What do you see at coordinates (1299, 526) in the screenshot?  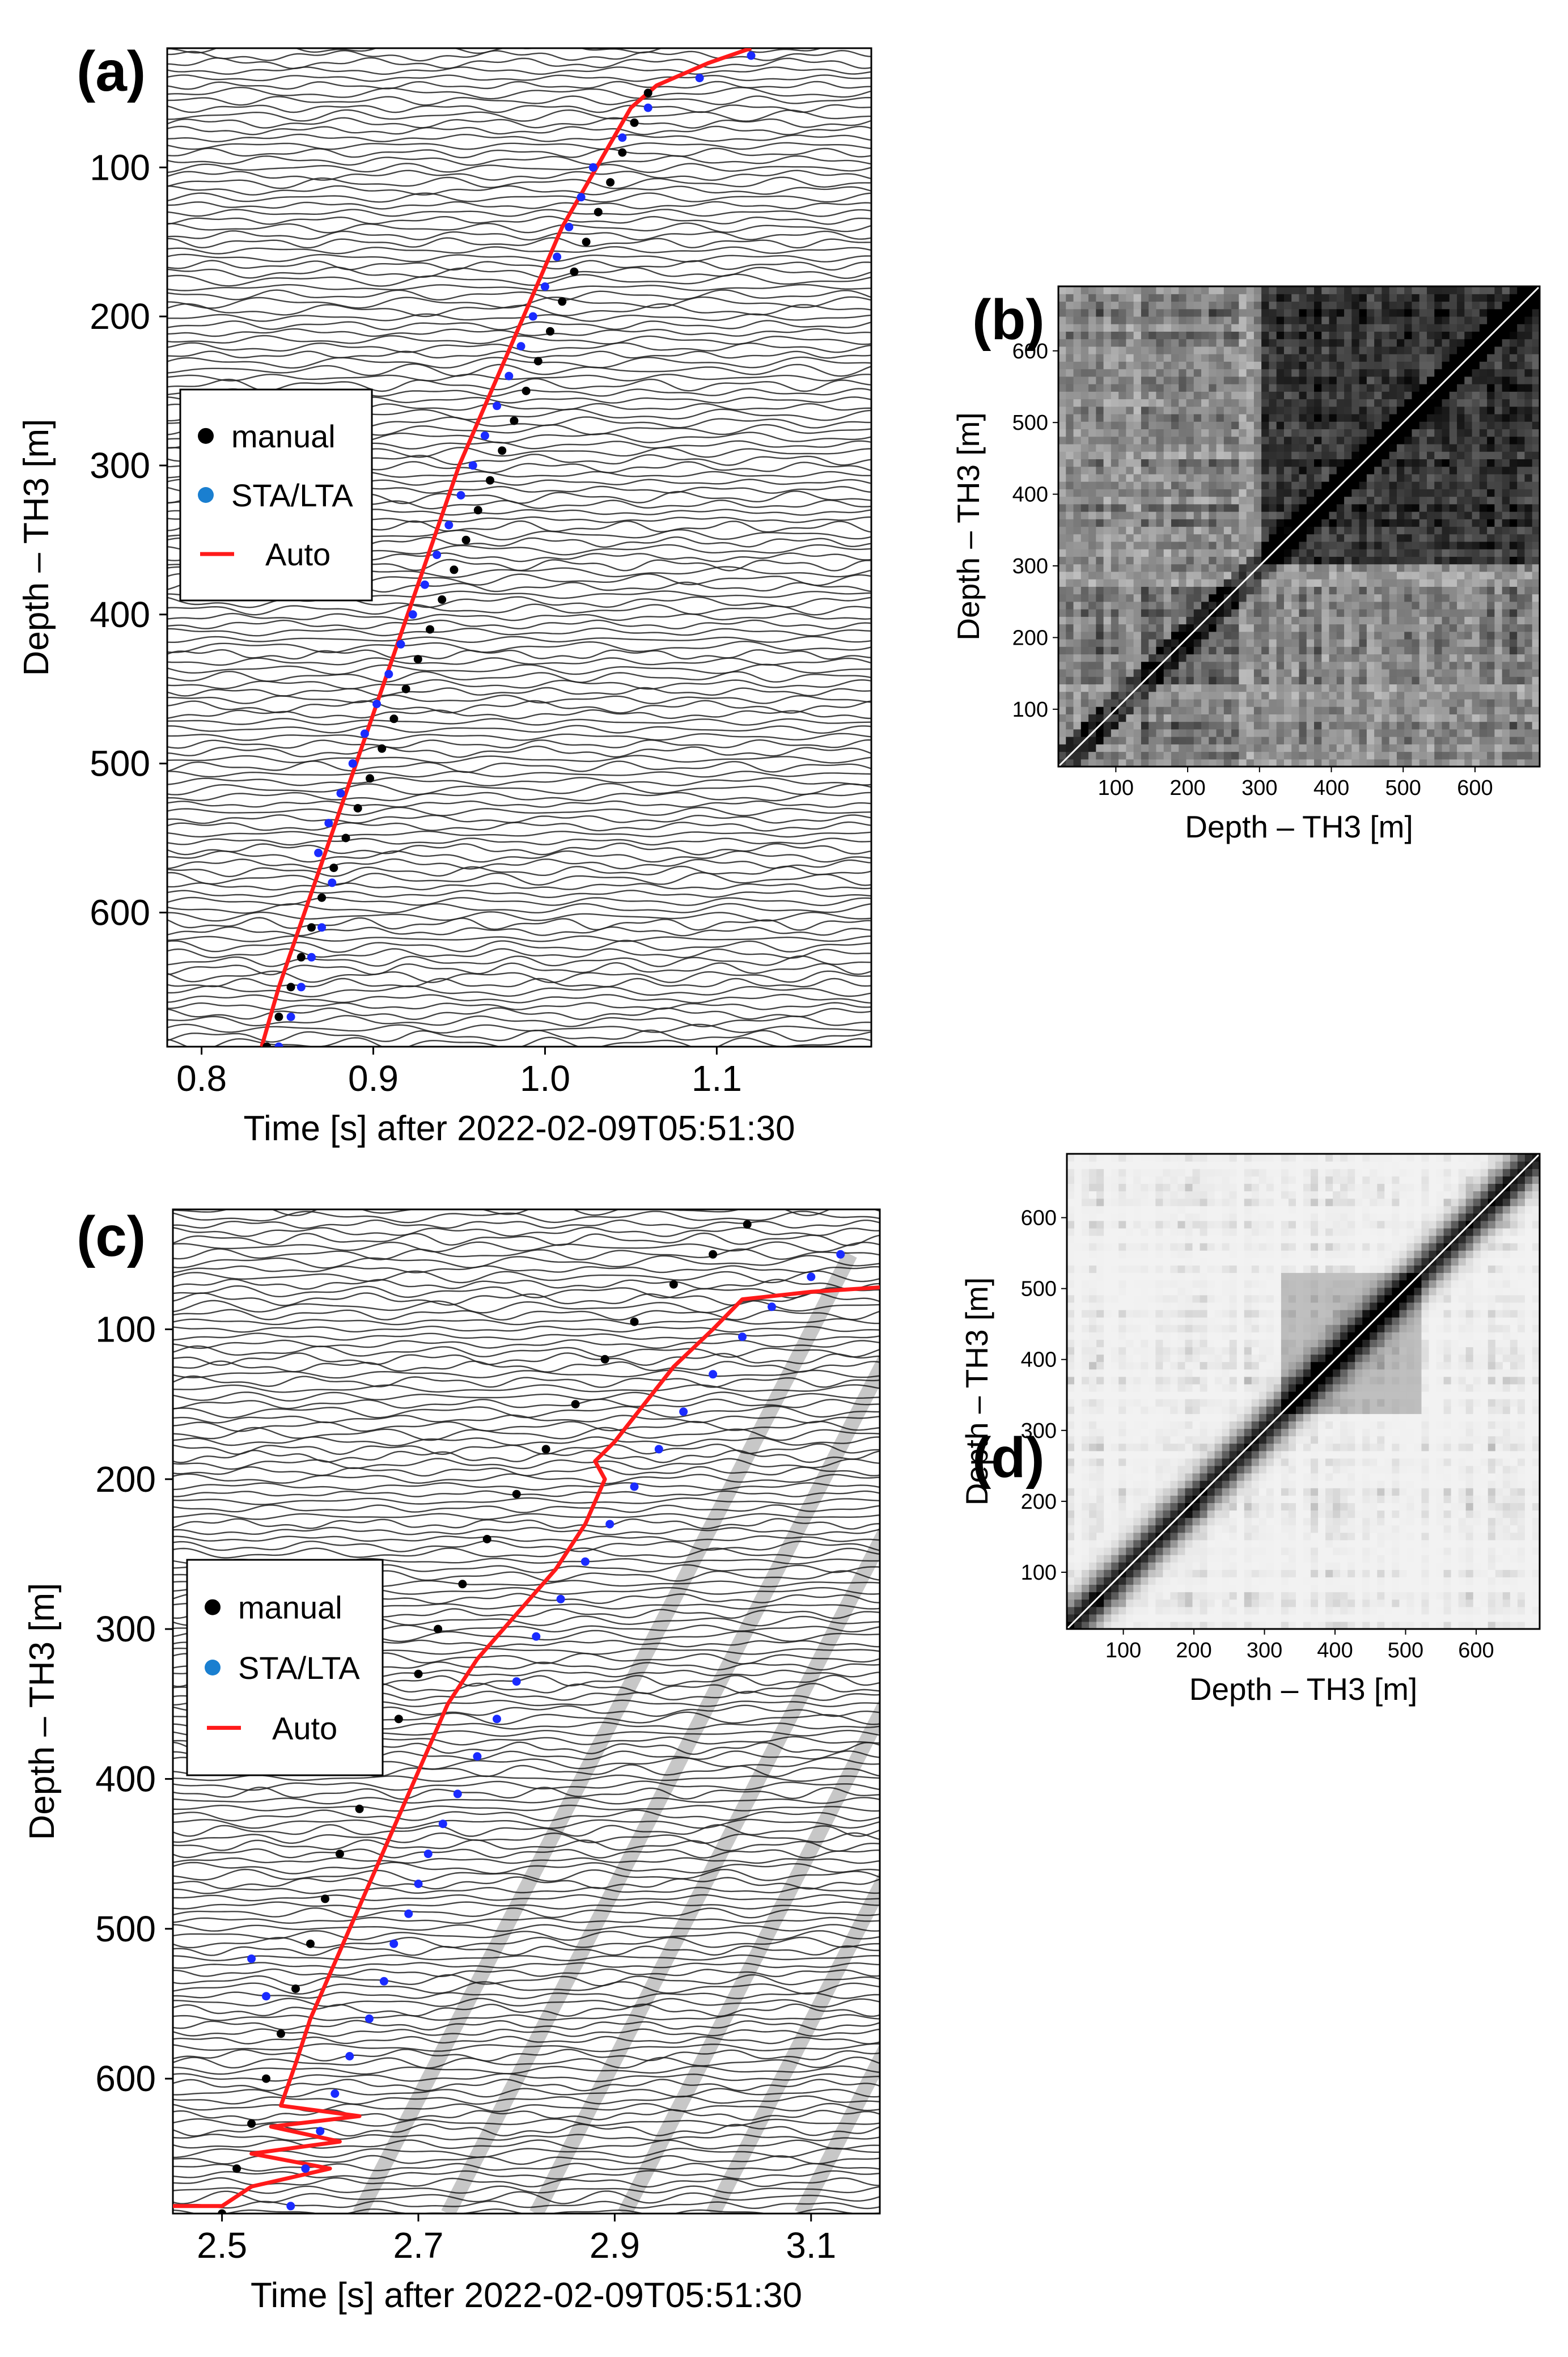 I see `axes-frame` at bounding box center [1299, 526].